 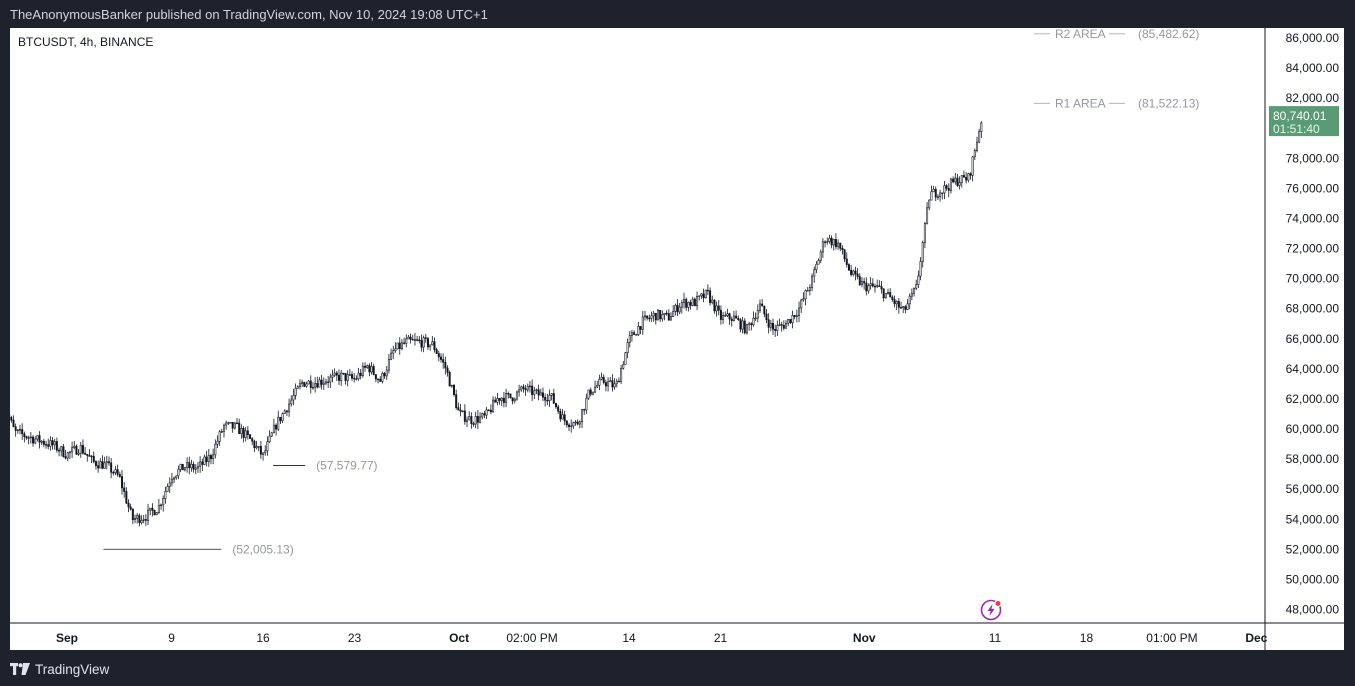 I want to click on level-name: R1 AREA, so click(x=1080, y=103).